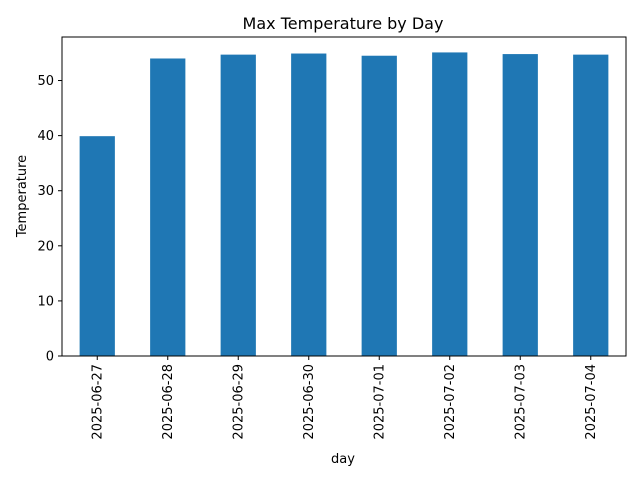  Describe the element at coordinates (22, 196) in the screenshot. I see `y-axis-label: Temperature` at that location.